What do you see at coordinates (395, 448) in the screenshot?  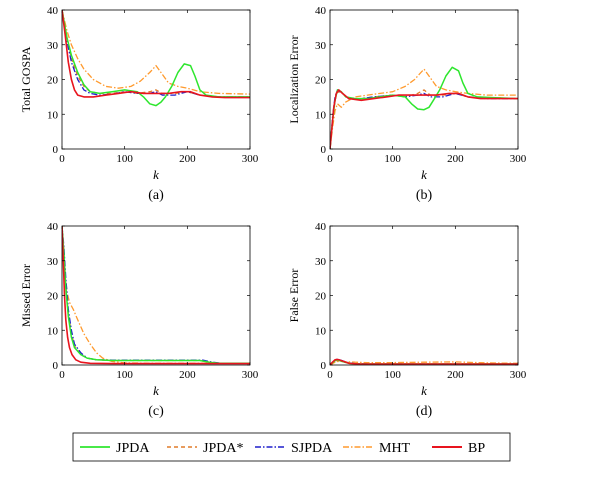 I see `legend-label-mht: MHT` at bounding box center [395, 448].